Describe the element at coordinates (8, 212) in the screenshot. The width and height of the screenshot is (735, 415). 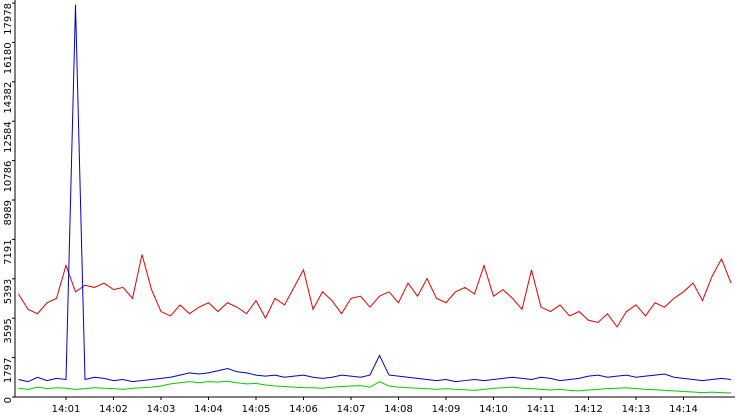
I see `y-tick-label: 8989` at that location.